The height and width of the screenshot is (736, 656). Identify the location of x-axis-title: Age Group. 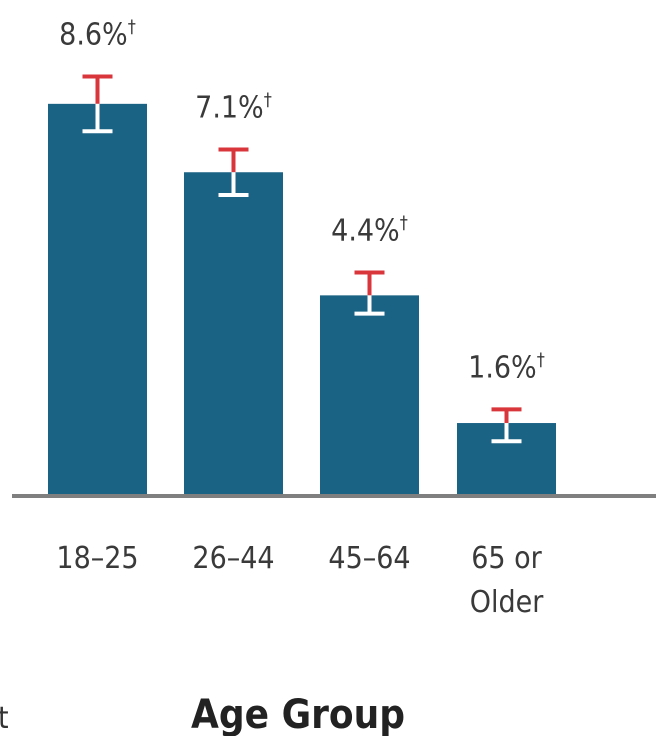
(298, 714).